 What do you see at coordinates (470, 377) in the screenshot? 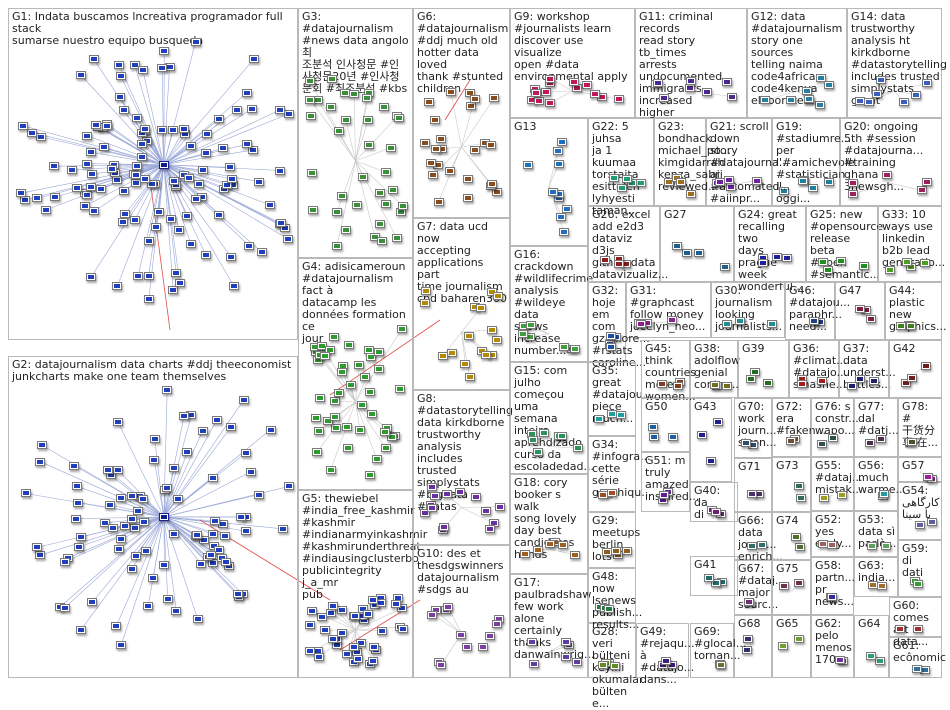
I see `node-g7` at bounding box center [470, 377].